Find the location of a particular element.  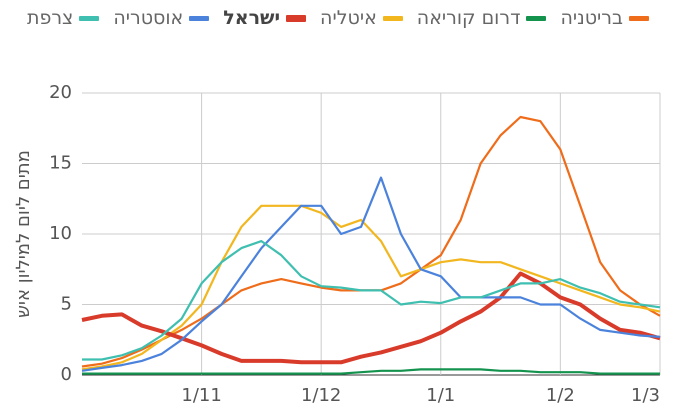

x-tick-label: 1/2 is located at coordinates (560, 395).